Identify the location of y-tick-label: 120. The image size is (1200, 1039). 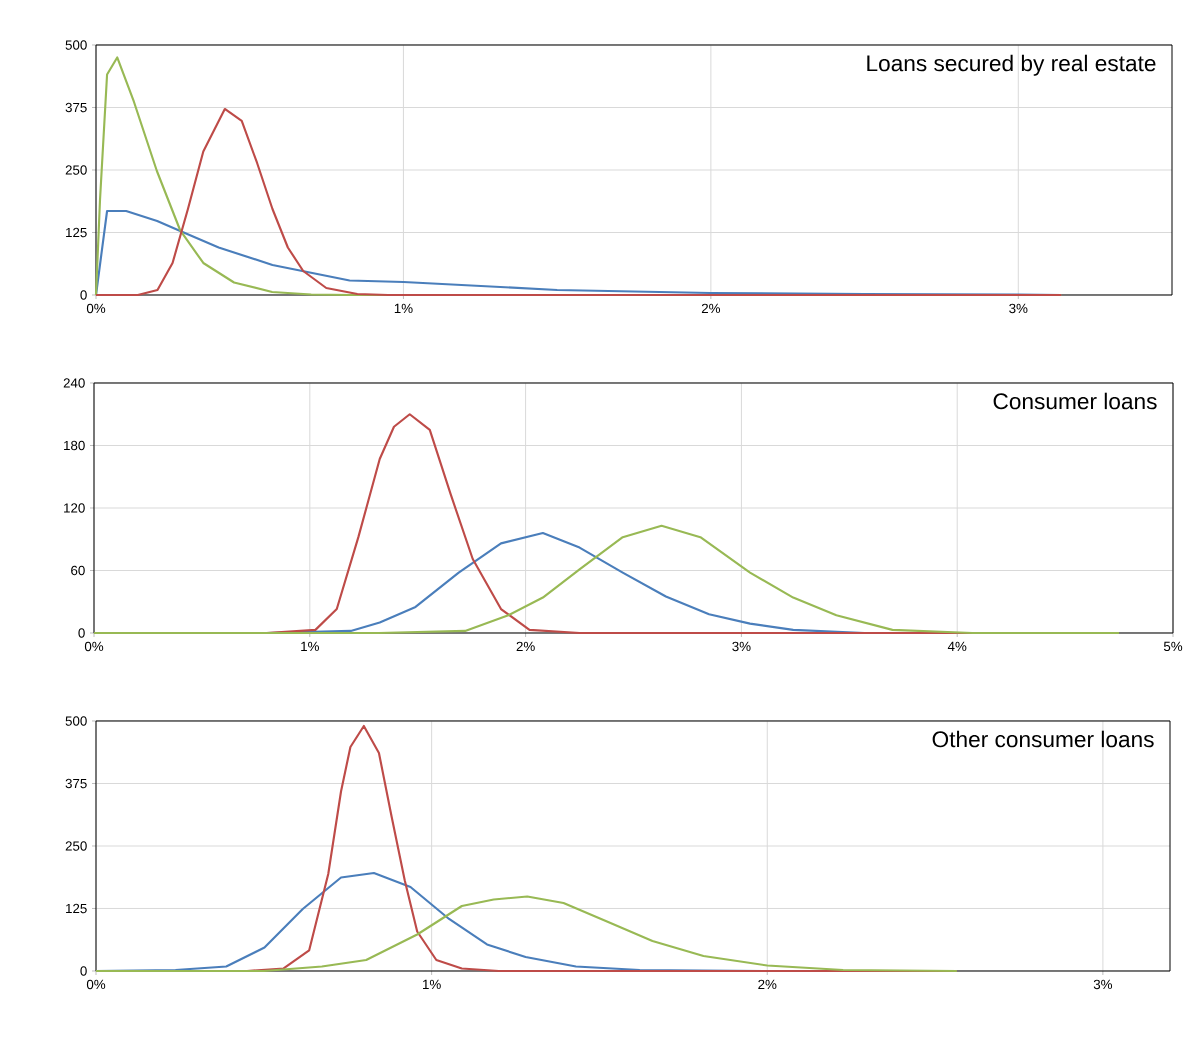
(74, 508).